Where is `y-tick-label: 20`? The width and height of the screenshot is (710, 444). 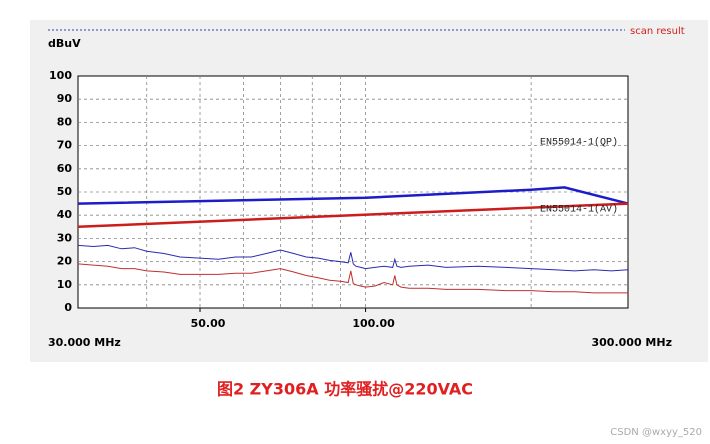 y-tick-label: 20 is located at coordinates (65, 261).